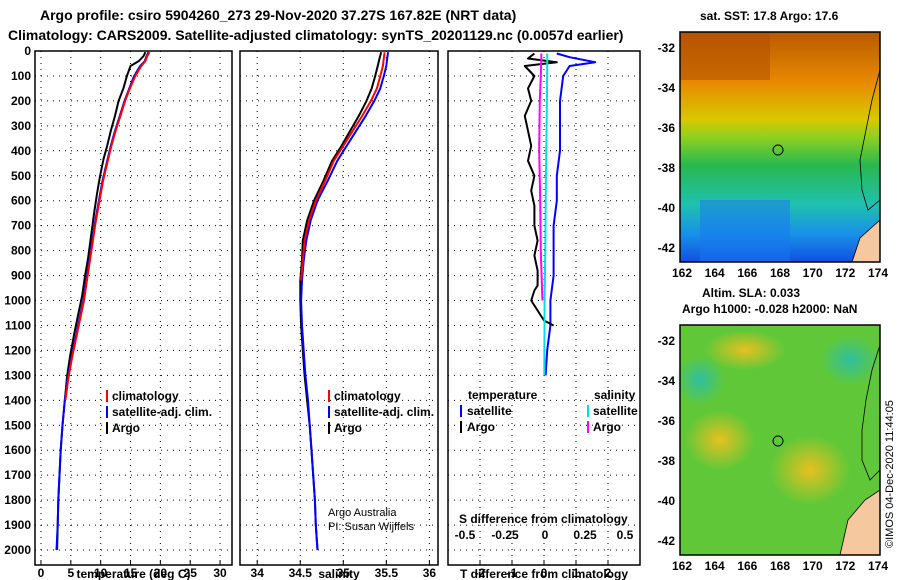 This screenshot has width=900, height=580. Describe the element at coordinates (161, 573) in the screenshot. I see `x-tick-label: 20` at that location.